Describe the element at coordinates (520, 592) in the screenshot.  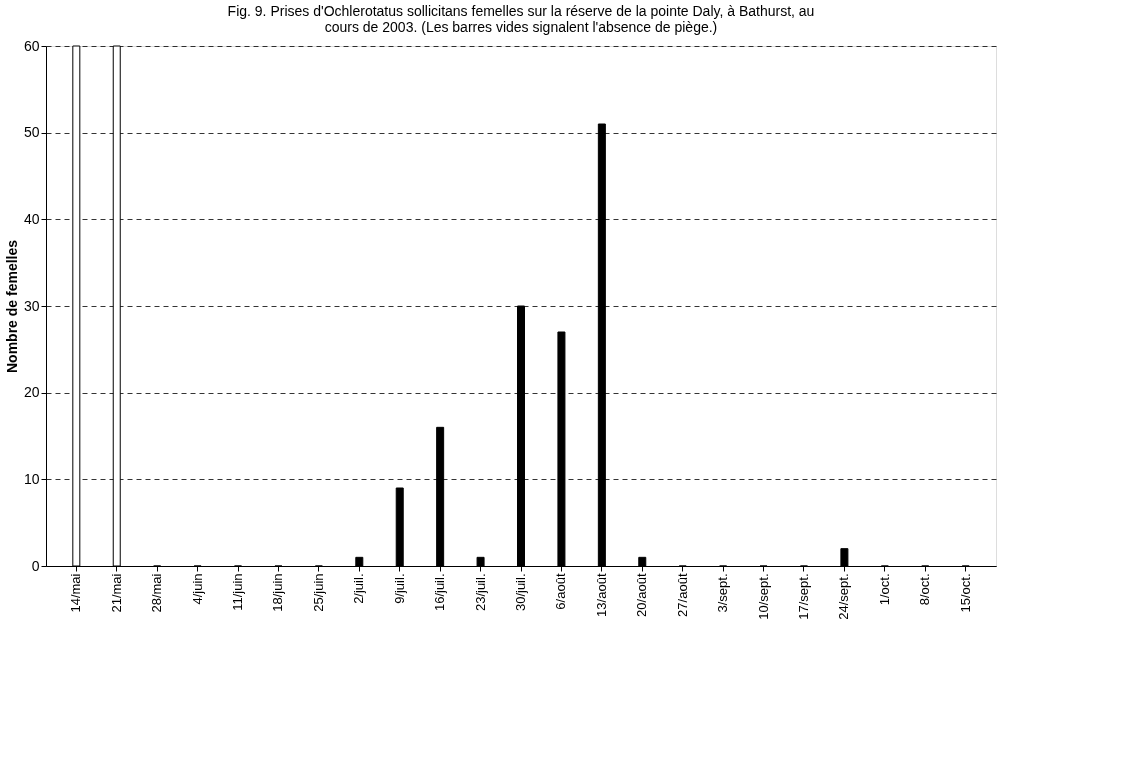
I see `x-tick-label: 30/juil.` at that location.